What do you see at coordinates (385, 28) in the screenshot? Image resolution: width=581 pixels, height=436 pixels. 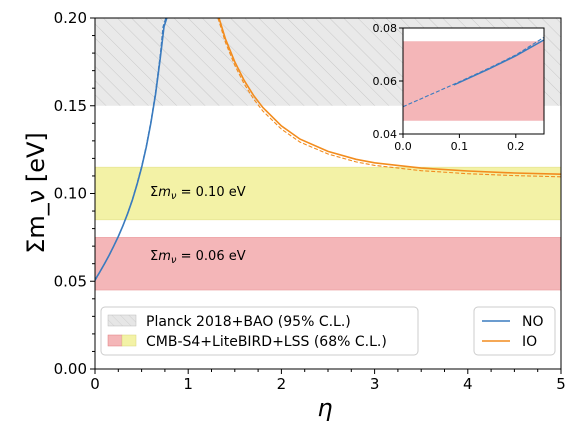 I see `inset-y-tick-label-0.08: 0.08` at bounding box center [385, 28].